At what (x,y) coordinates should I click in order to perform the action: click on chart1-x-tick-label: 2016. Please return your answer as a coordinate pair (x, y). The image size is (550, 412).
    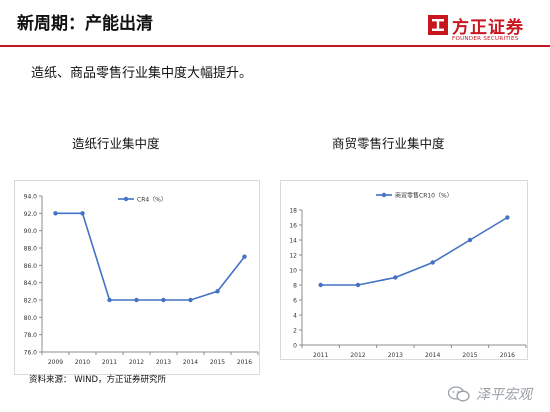
    Looking at the image, I should click on (244, 362).